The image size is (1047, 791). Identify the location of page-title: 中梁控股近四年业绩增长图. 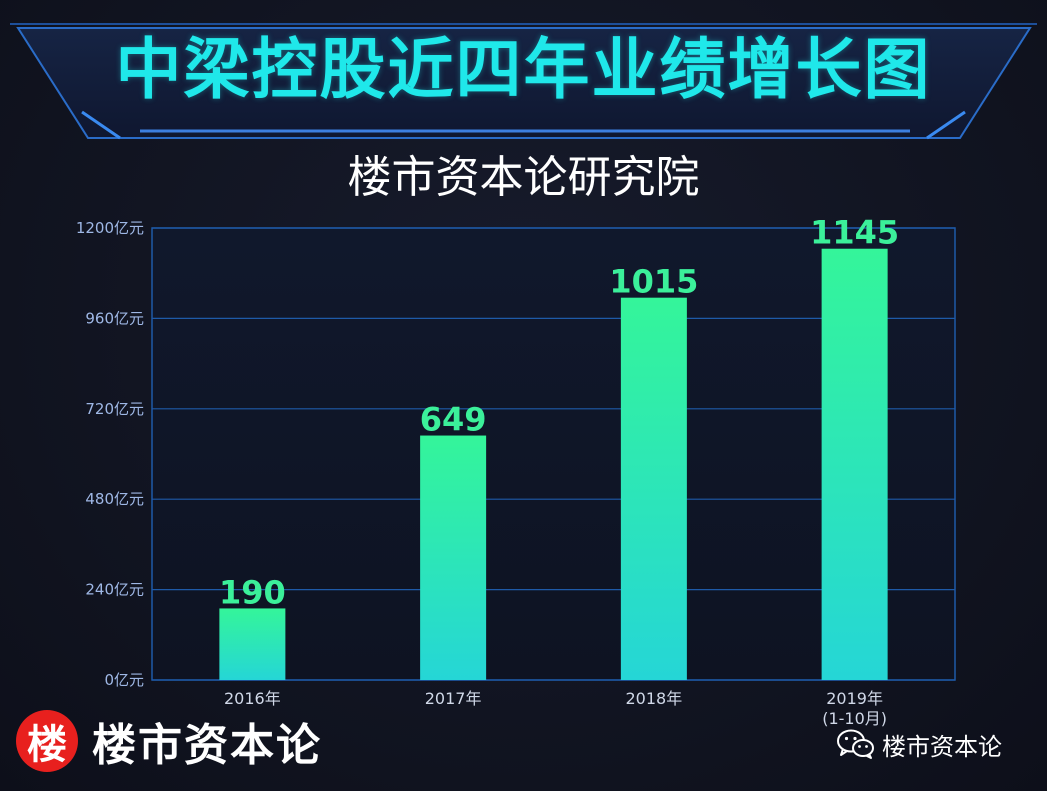
(523, 69).